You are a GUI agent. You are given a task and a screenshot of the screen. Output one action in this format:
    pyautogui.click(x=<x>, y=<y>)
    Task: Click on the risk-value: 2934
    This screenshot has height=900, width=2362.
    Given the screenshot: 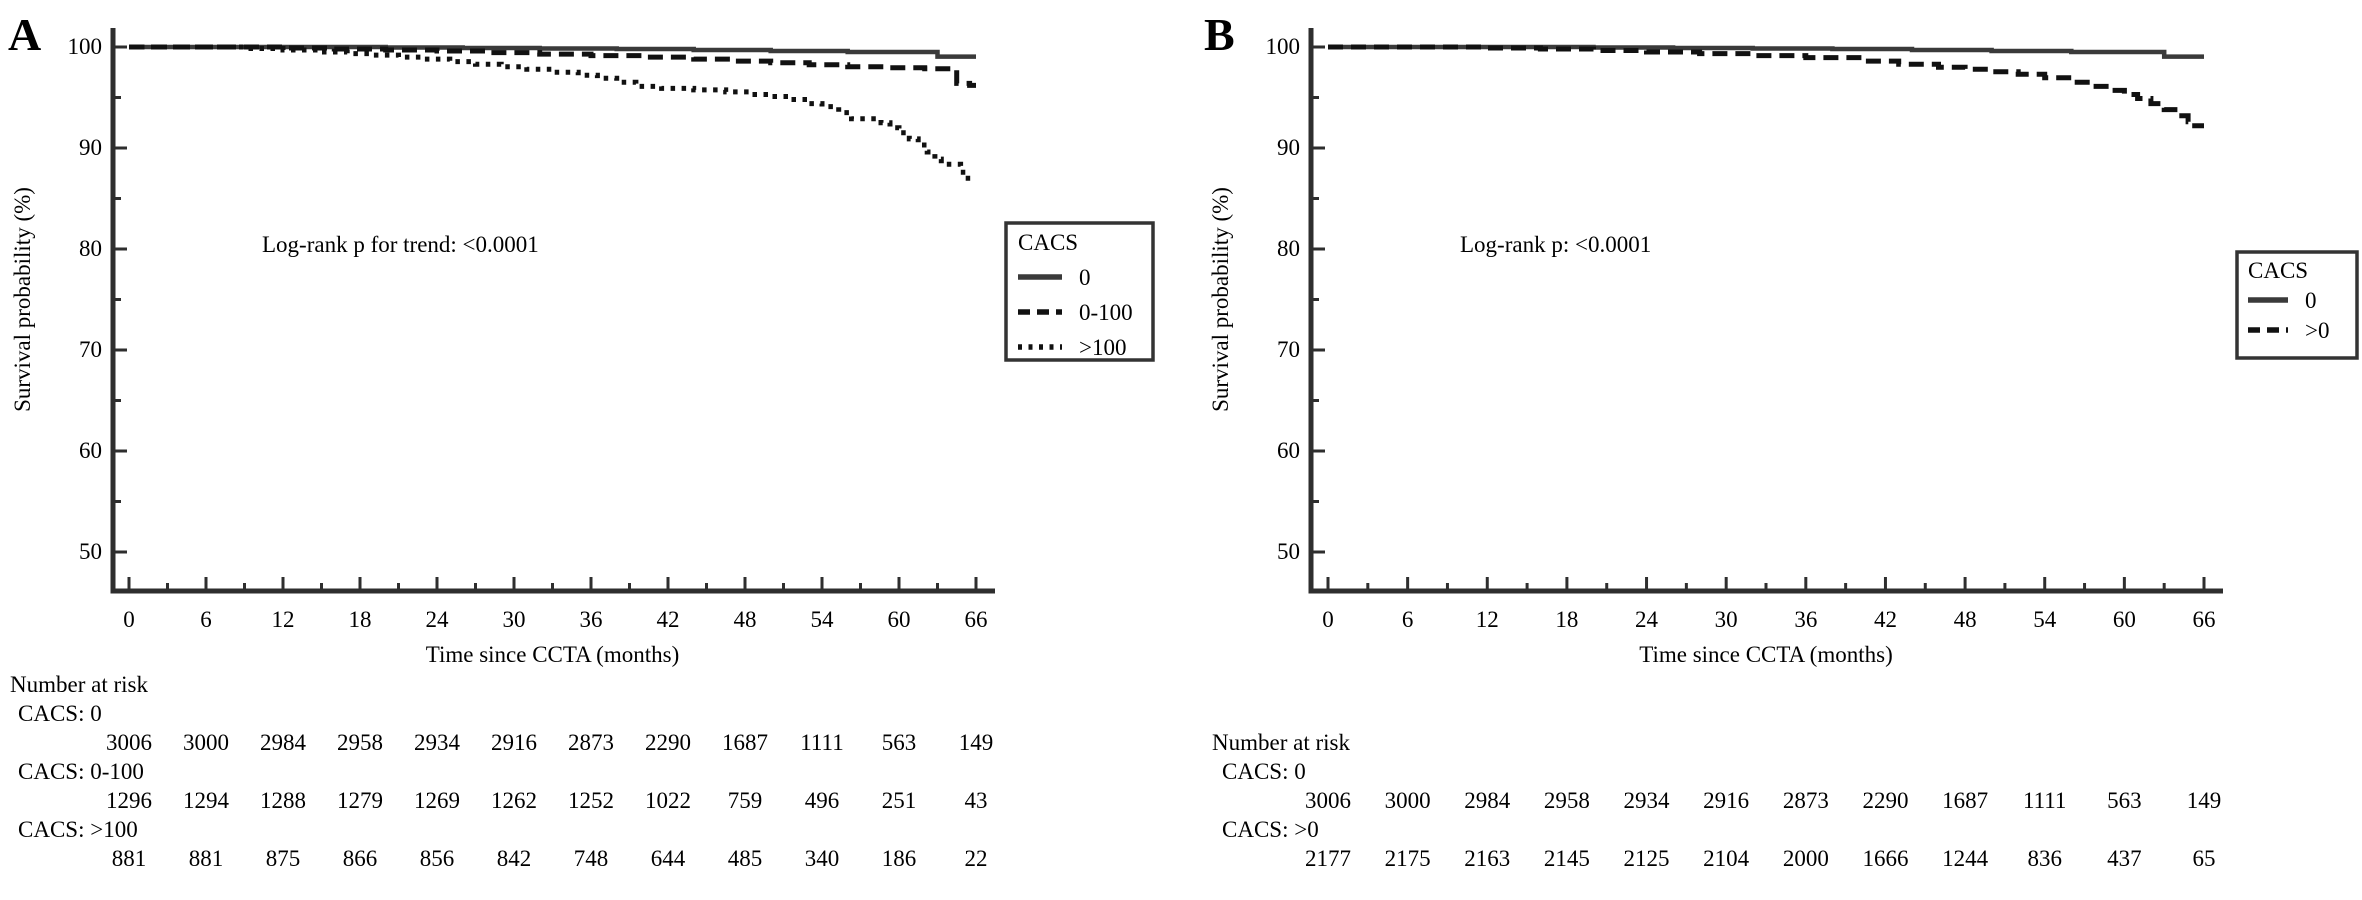 What is the action you would take?
    pyautogui.click(x=1647, y=800)
    